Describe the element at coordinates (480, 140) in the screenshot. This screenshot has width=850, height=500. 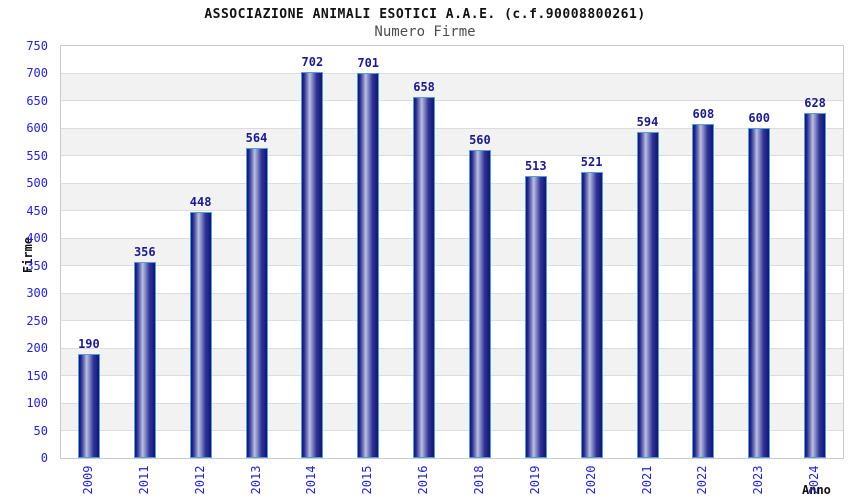
I see `bar-value-label: 560` at that location.